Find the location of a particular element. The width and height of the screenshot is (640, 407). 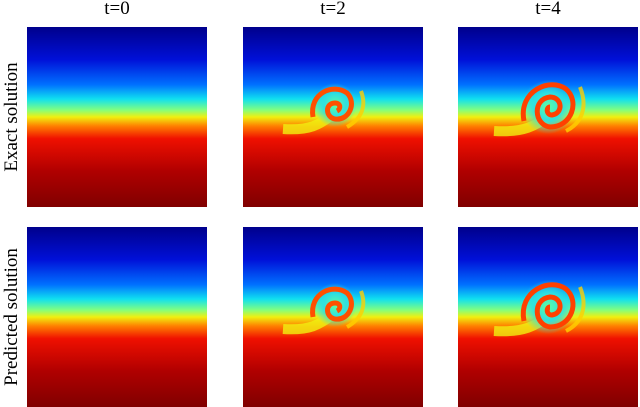

row-label: Exact solution is located at coordinates (11, 117).